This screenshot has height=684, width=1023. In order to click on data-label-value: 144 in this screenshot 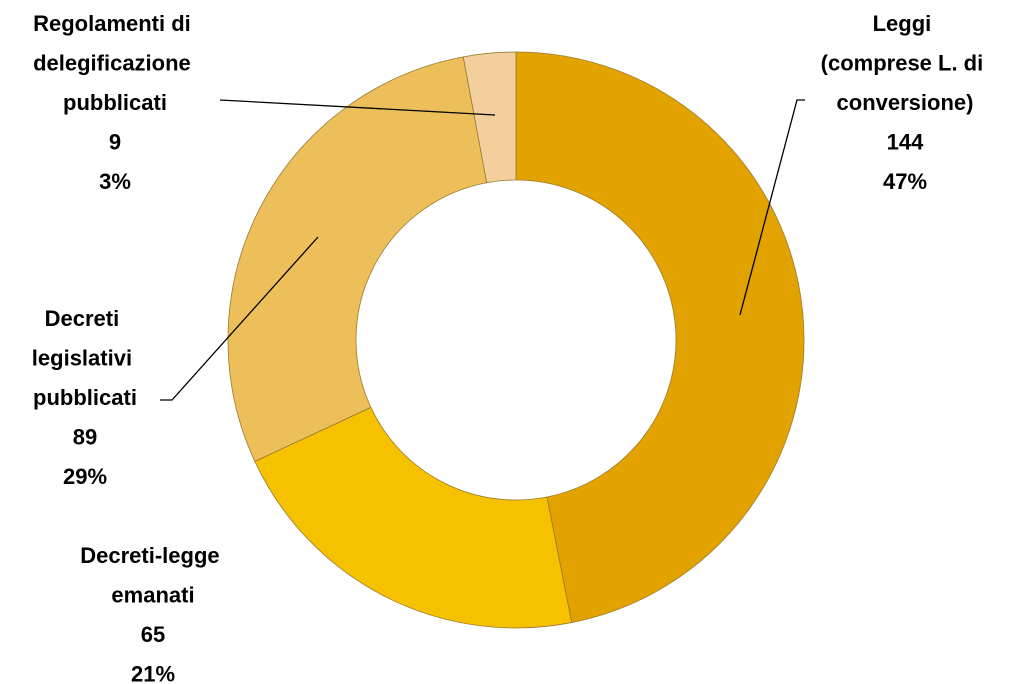, I will do `click(905, 141)`.